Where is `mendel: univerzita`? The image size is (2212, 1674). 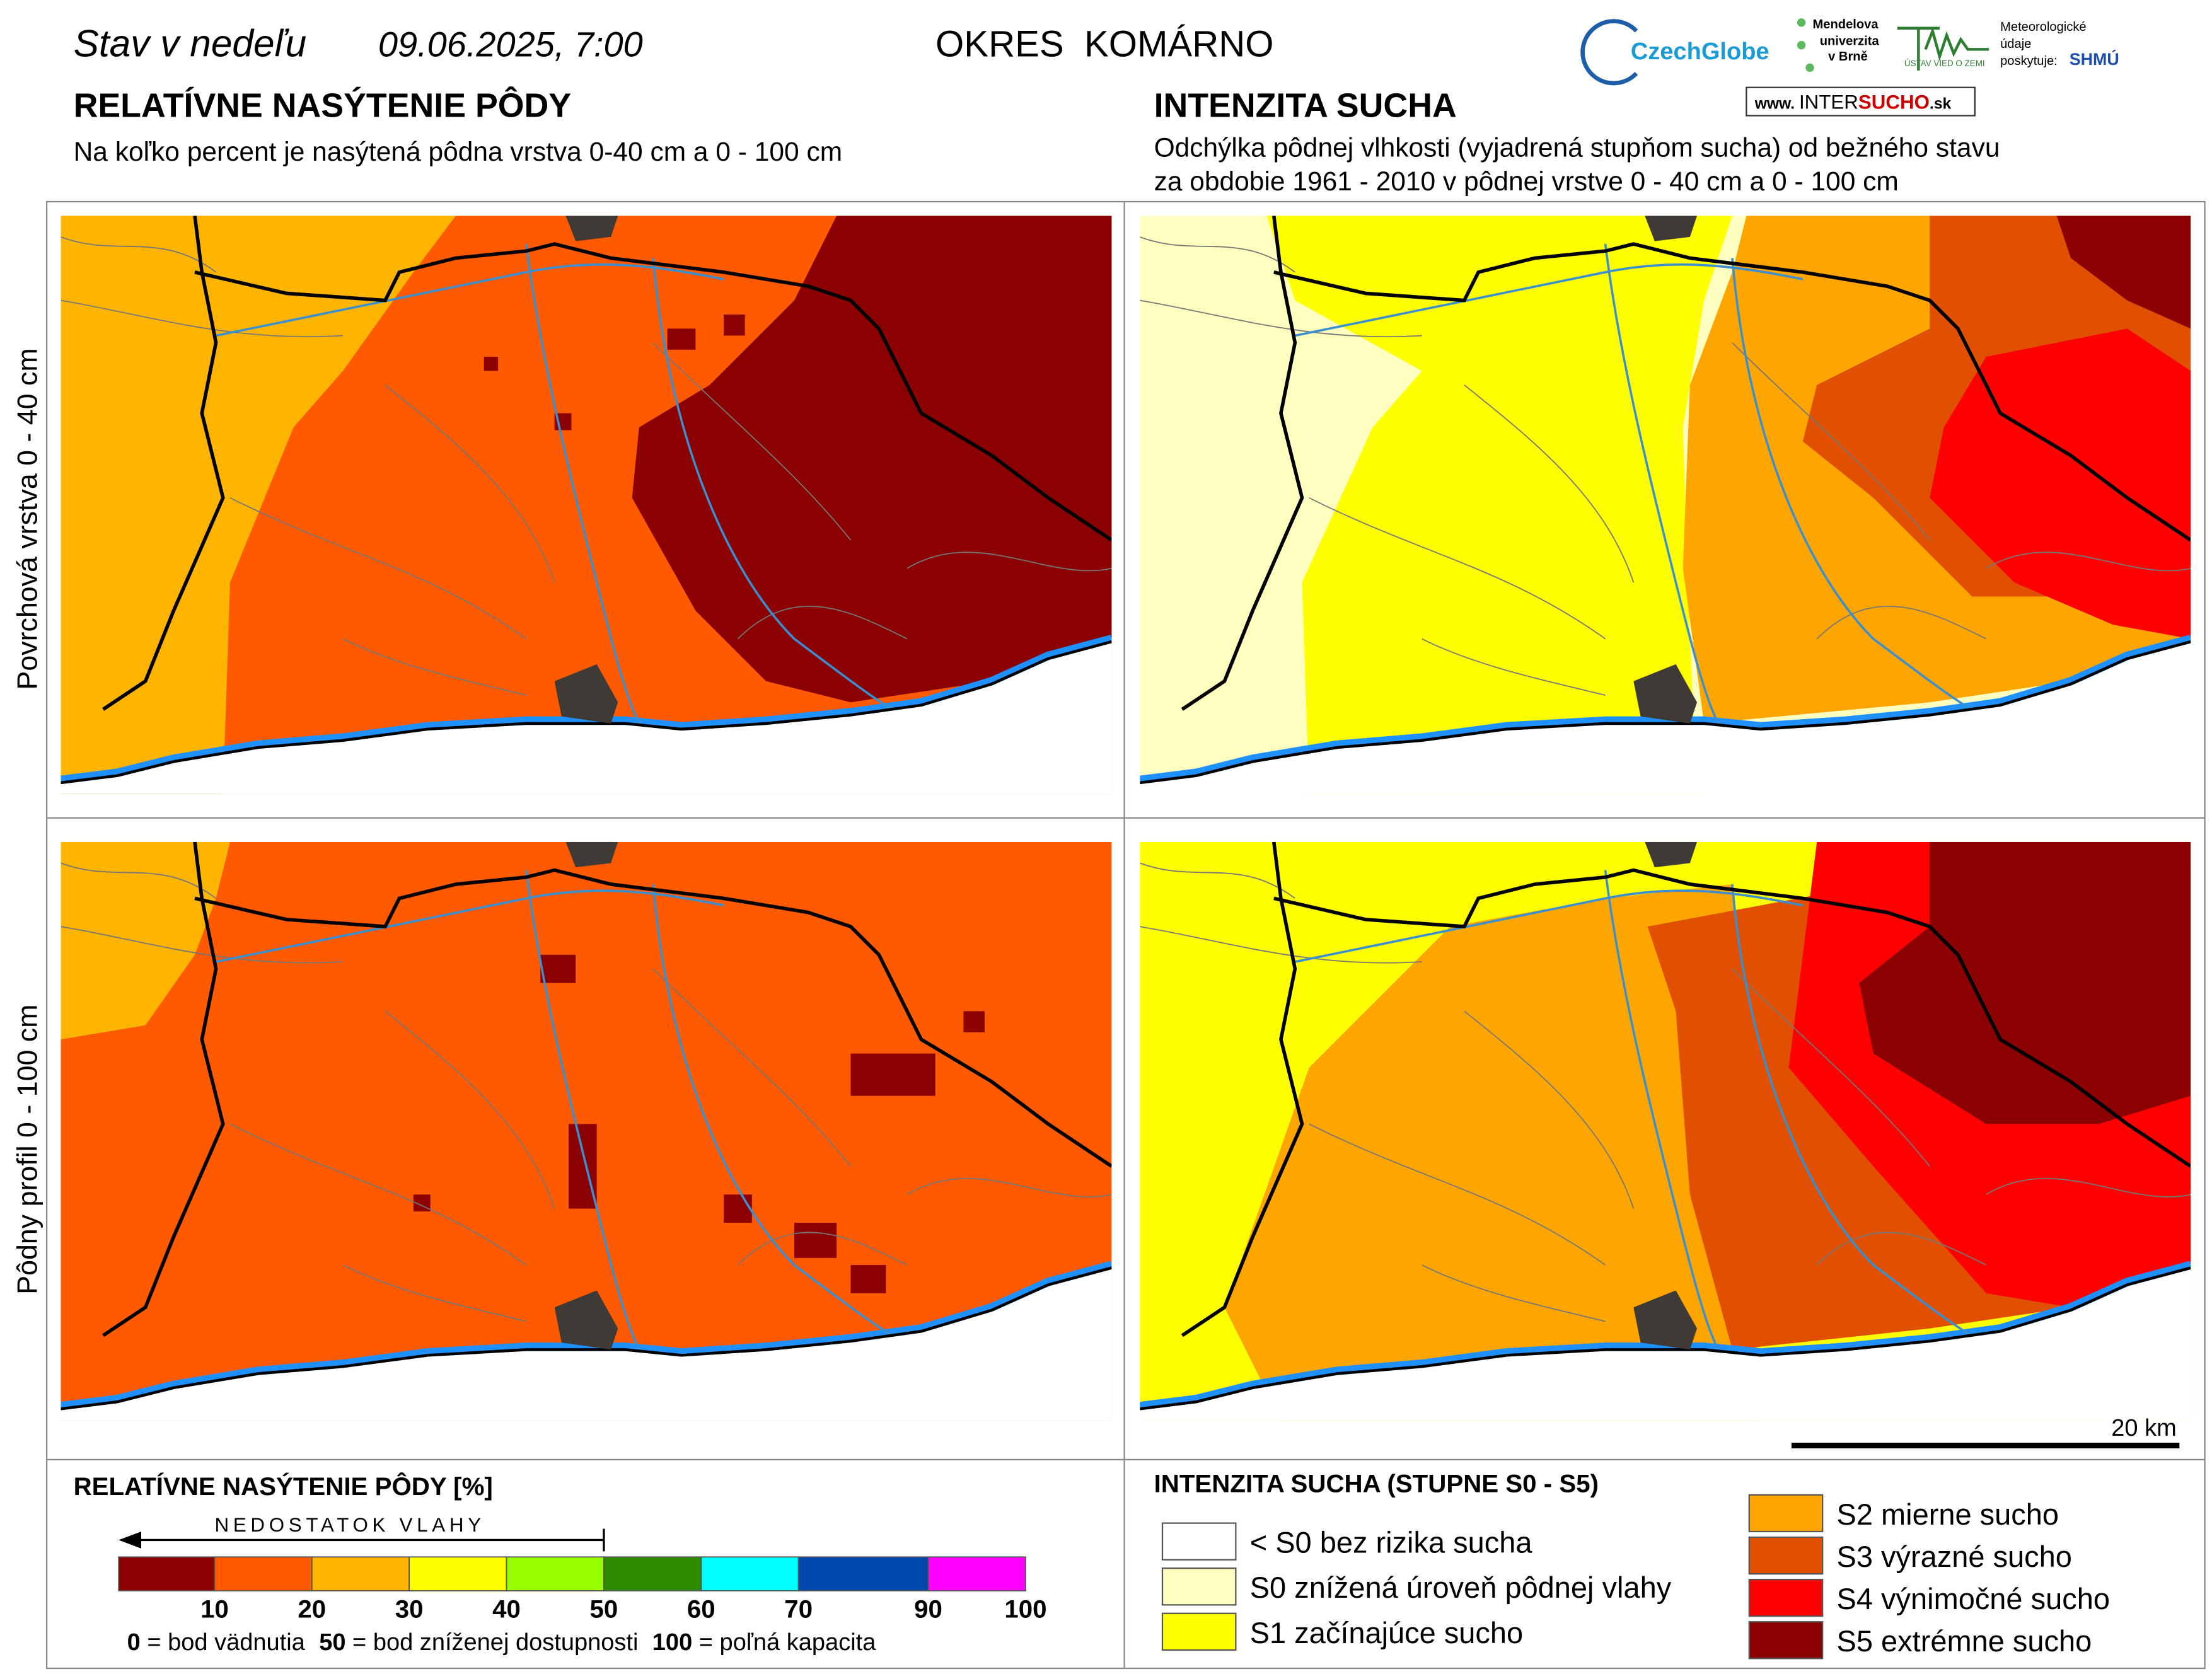 mendel: univerzita is located at coordinates (1850, 42).